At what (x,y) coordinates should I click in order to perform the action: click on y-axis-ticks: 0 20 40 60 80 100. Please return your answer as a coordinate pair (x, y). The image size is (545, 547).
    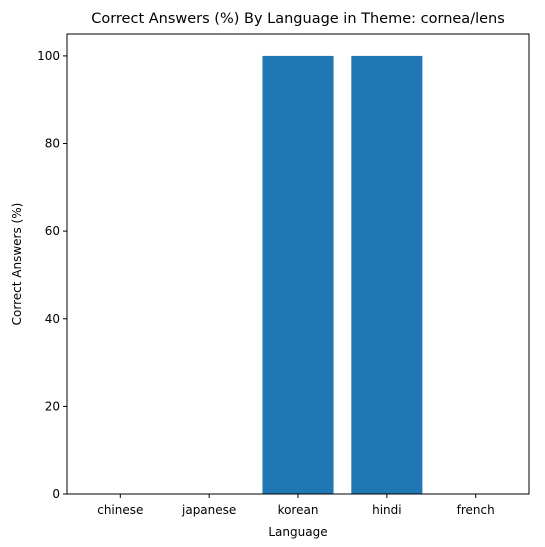
    Looking at the image, I should click on (52, 275).